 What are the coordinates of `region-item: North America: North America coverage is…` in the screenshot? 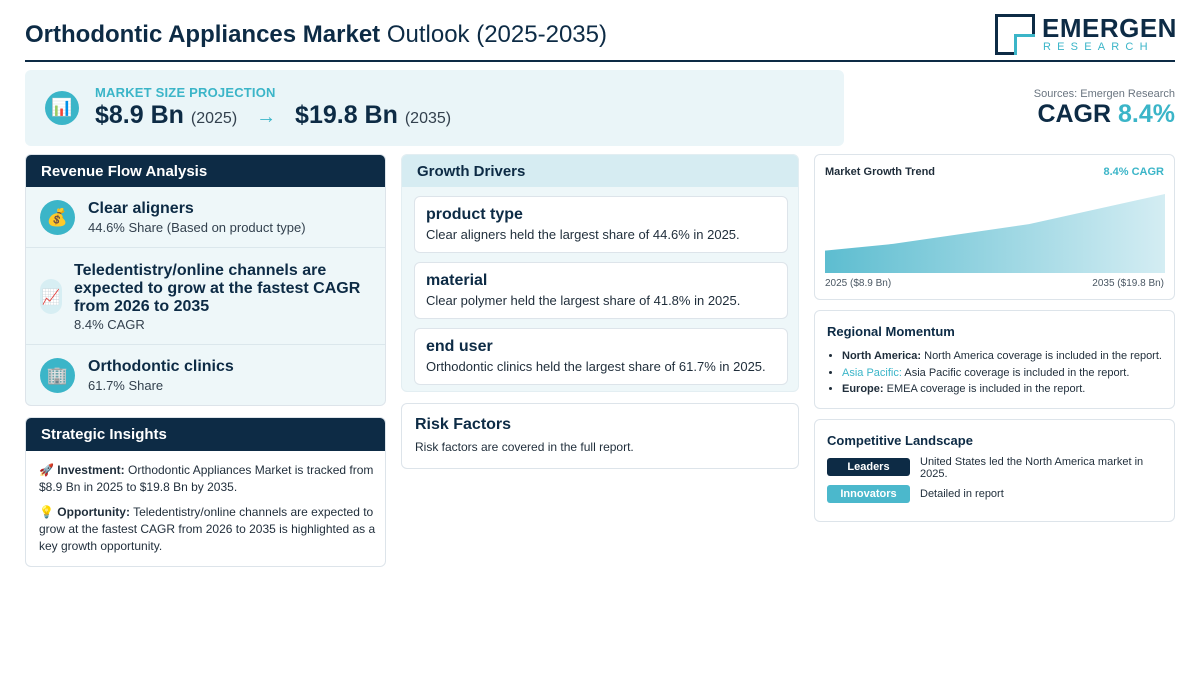 It's located at (1007, 356).